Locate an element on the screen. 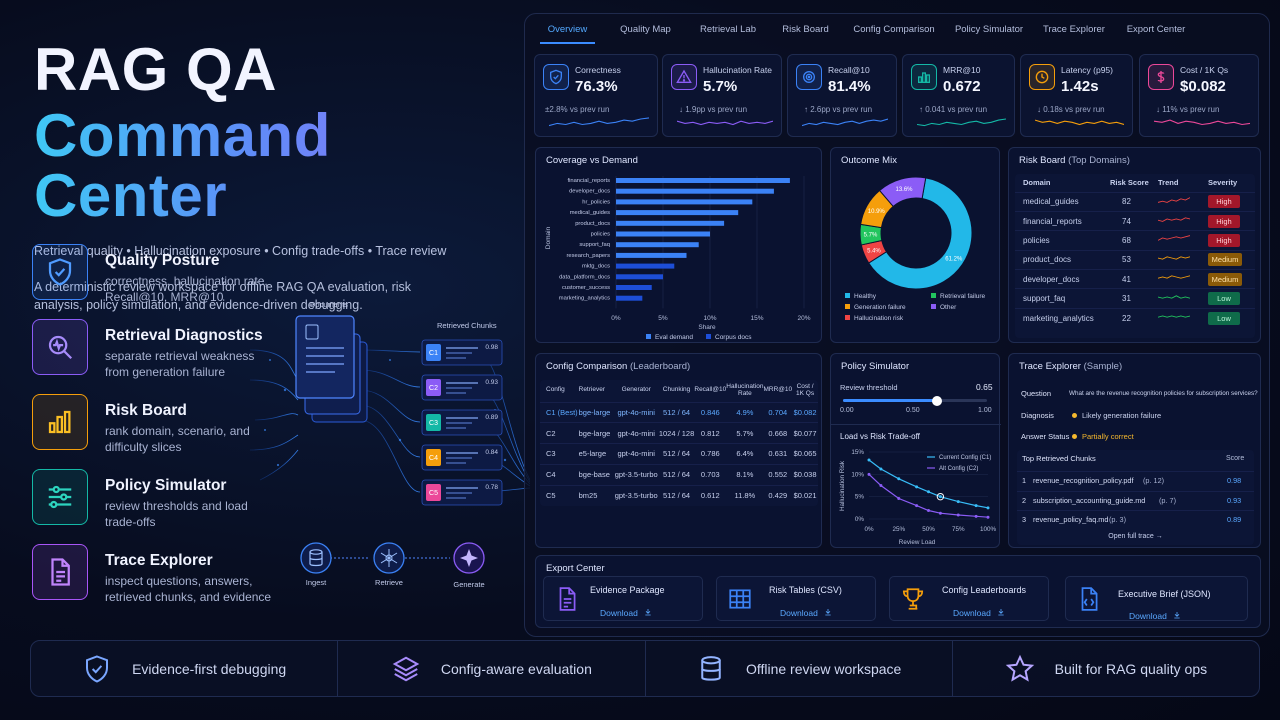  ranking-icon is located at coordinates (924, 77).